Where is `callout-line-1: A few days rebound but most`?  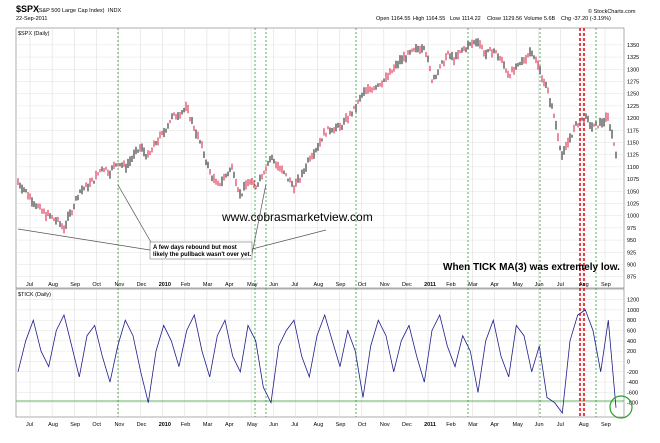 callout-line-1: A few days rebound but most is located at coordinates (195, 248).